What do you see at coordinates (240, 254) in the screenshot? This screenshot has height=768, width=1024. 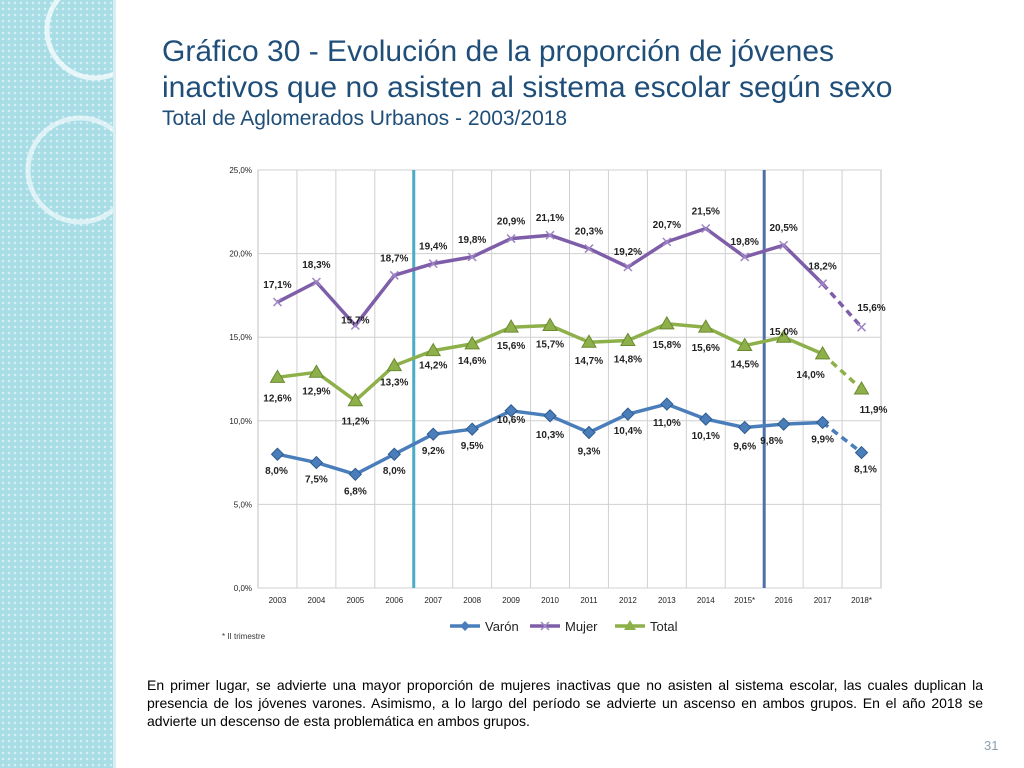 I see `y-tick-label: 20,0%` at bounding box center [240, 254].